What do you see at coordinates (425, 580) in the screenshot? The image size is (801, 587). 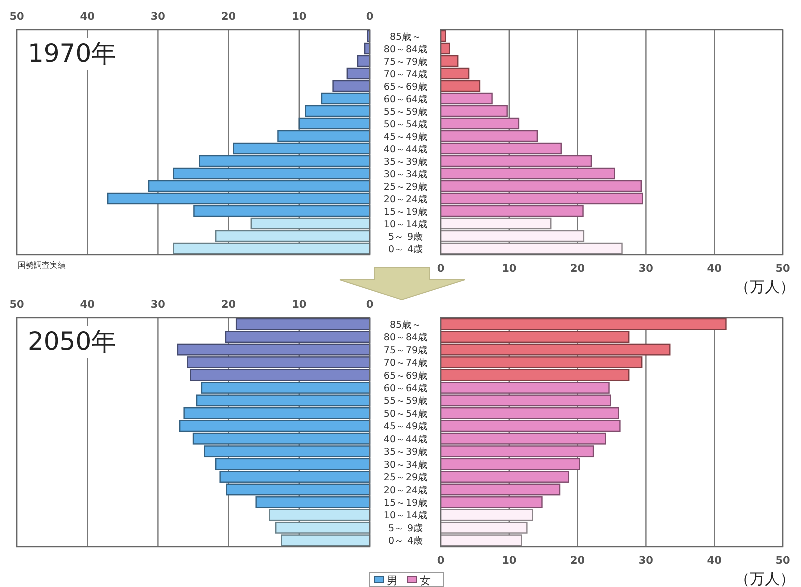 I see `legend-label: 女` at bounding box center [425, 580].